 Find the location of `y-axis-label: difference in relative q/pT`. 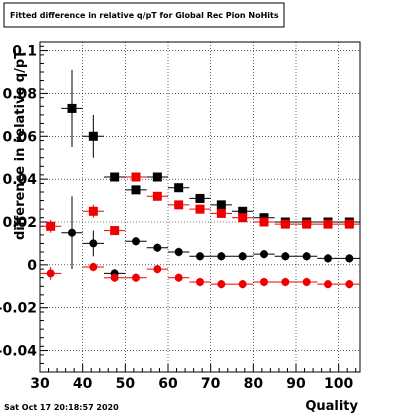

y-axis-label: difference in relative q/pT is located at coordinates (20, 145).